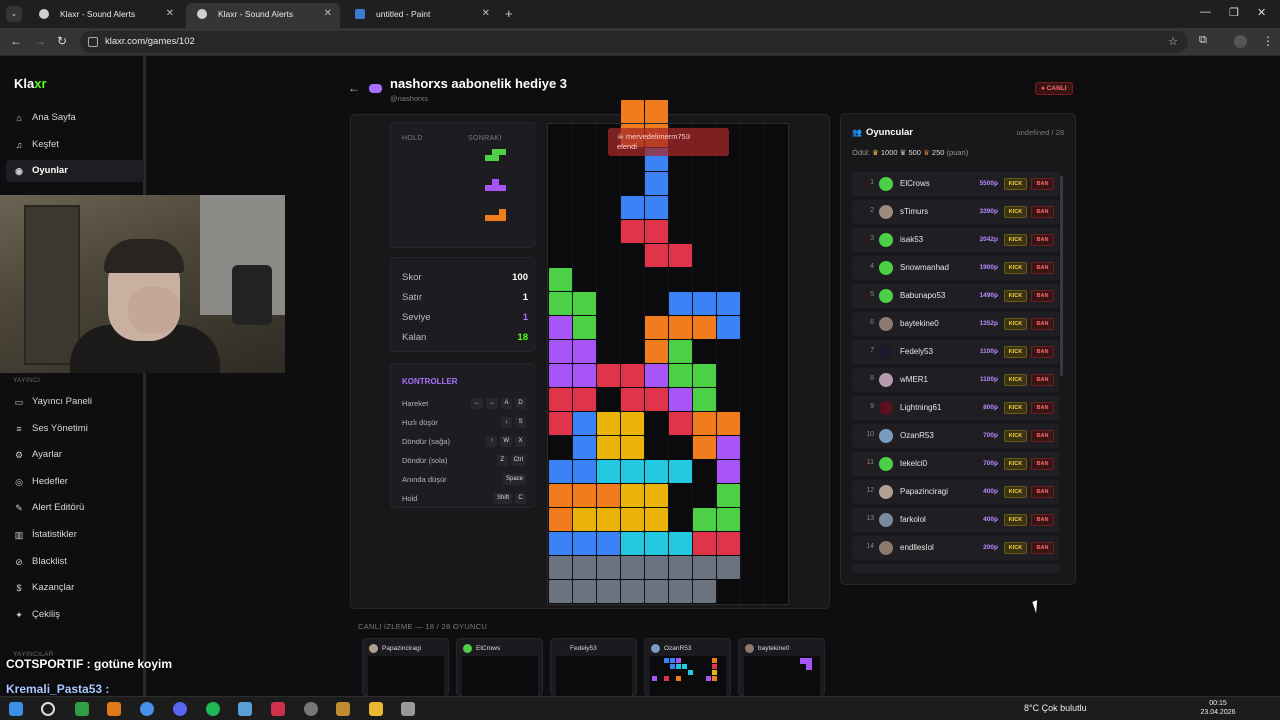 The image size is (1280, 720). I want to click on browser-tab-2: Klaxr - Sound Alerts ✕, so click(263, 15).